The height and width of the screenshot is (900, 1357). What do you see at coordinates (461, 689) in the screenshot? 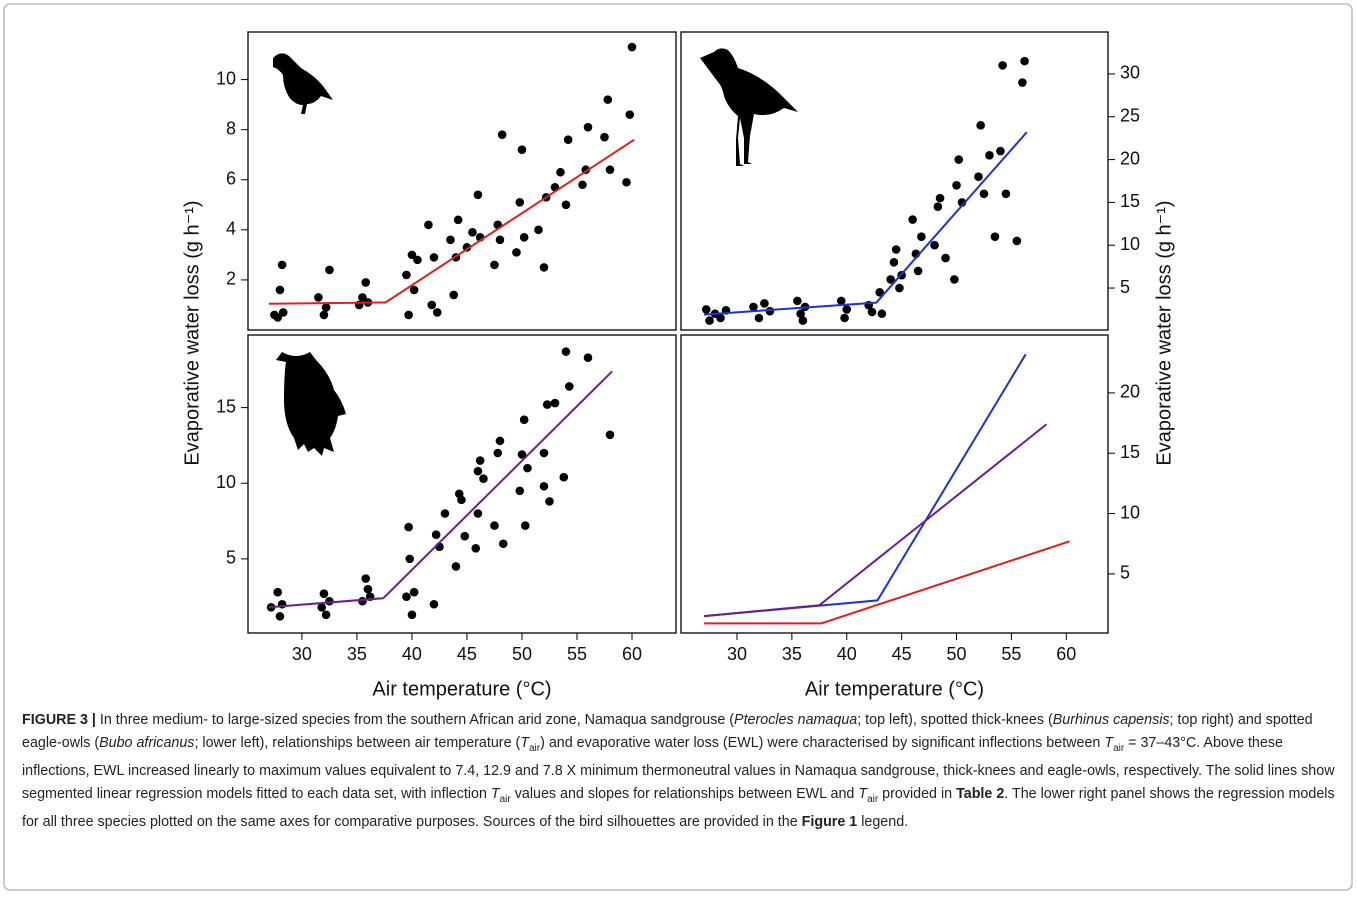
I see `x-axis-label: Air temperature (°C)` at bounding box center [461, 689].